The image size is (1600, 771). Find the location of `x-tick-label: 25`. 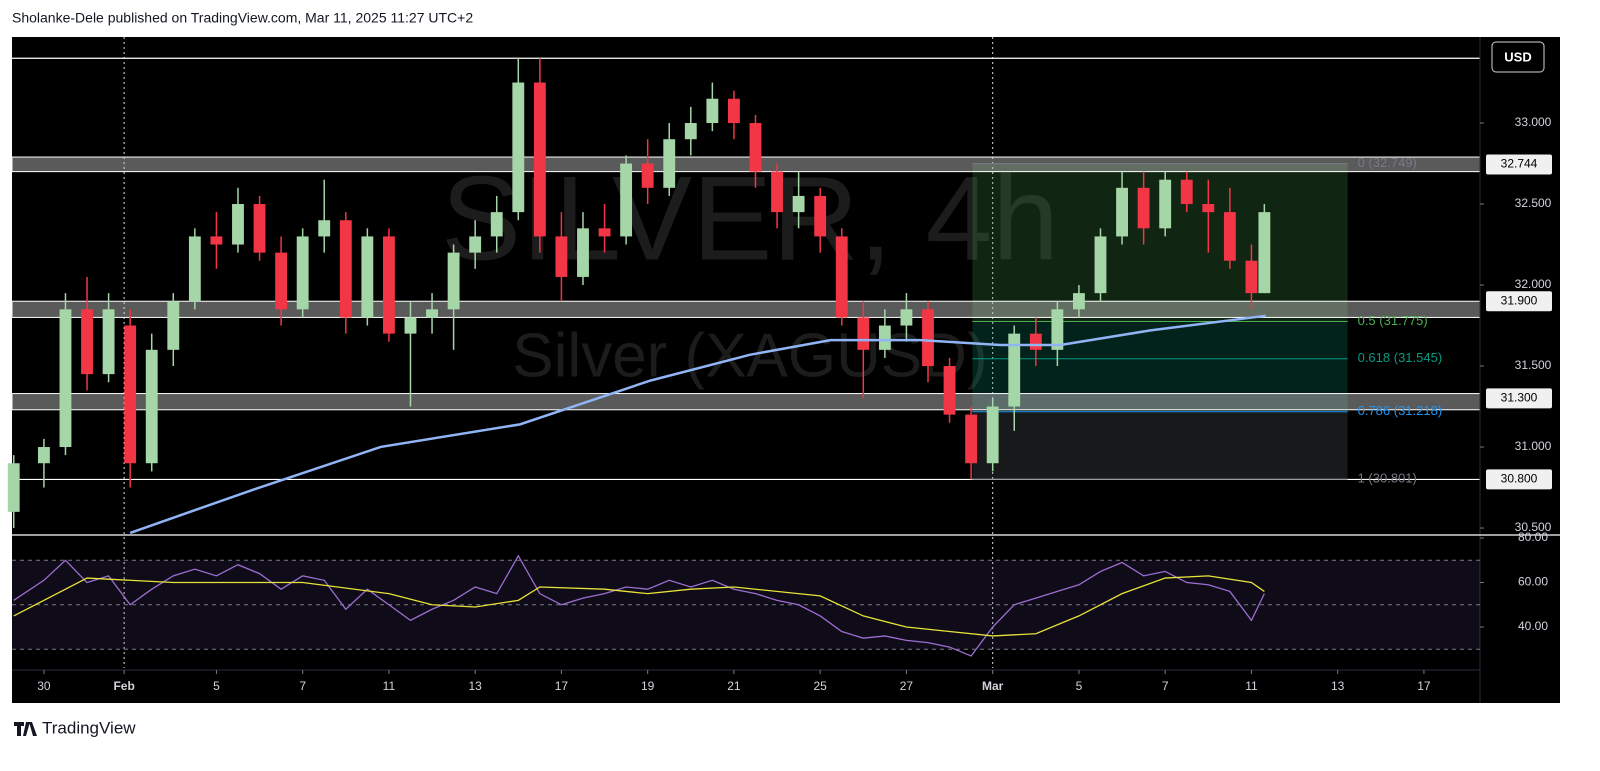

x-tick-label: 25 is located at coordinates (820, 686).